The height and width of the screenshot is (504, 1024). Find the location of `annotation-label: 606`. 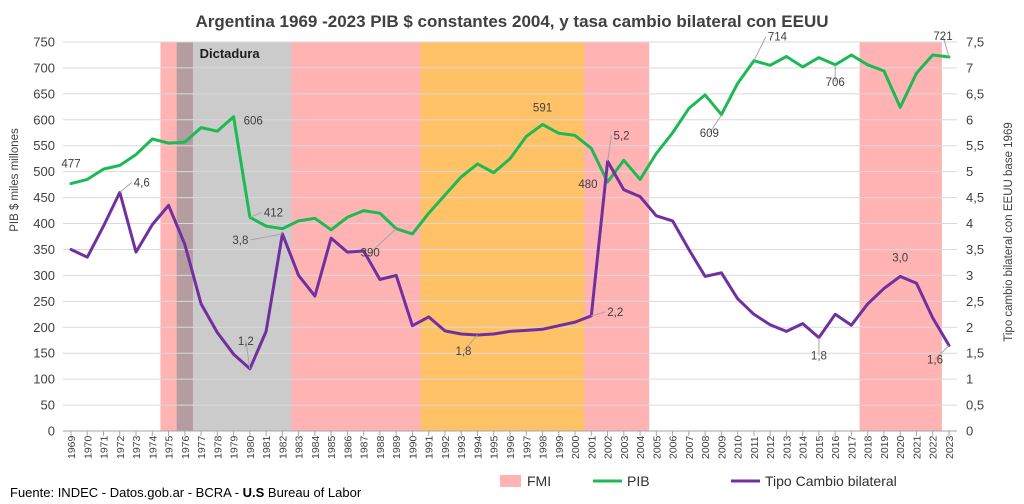

annotation-label: 606 is located at coordinates (253, 122).